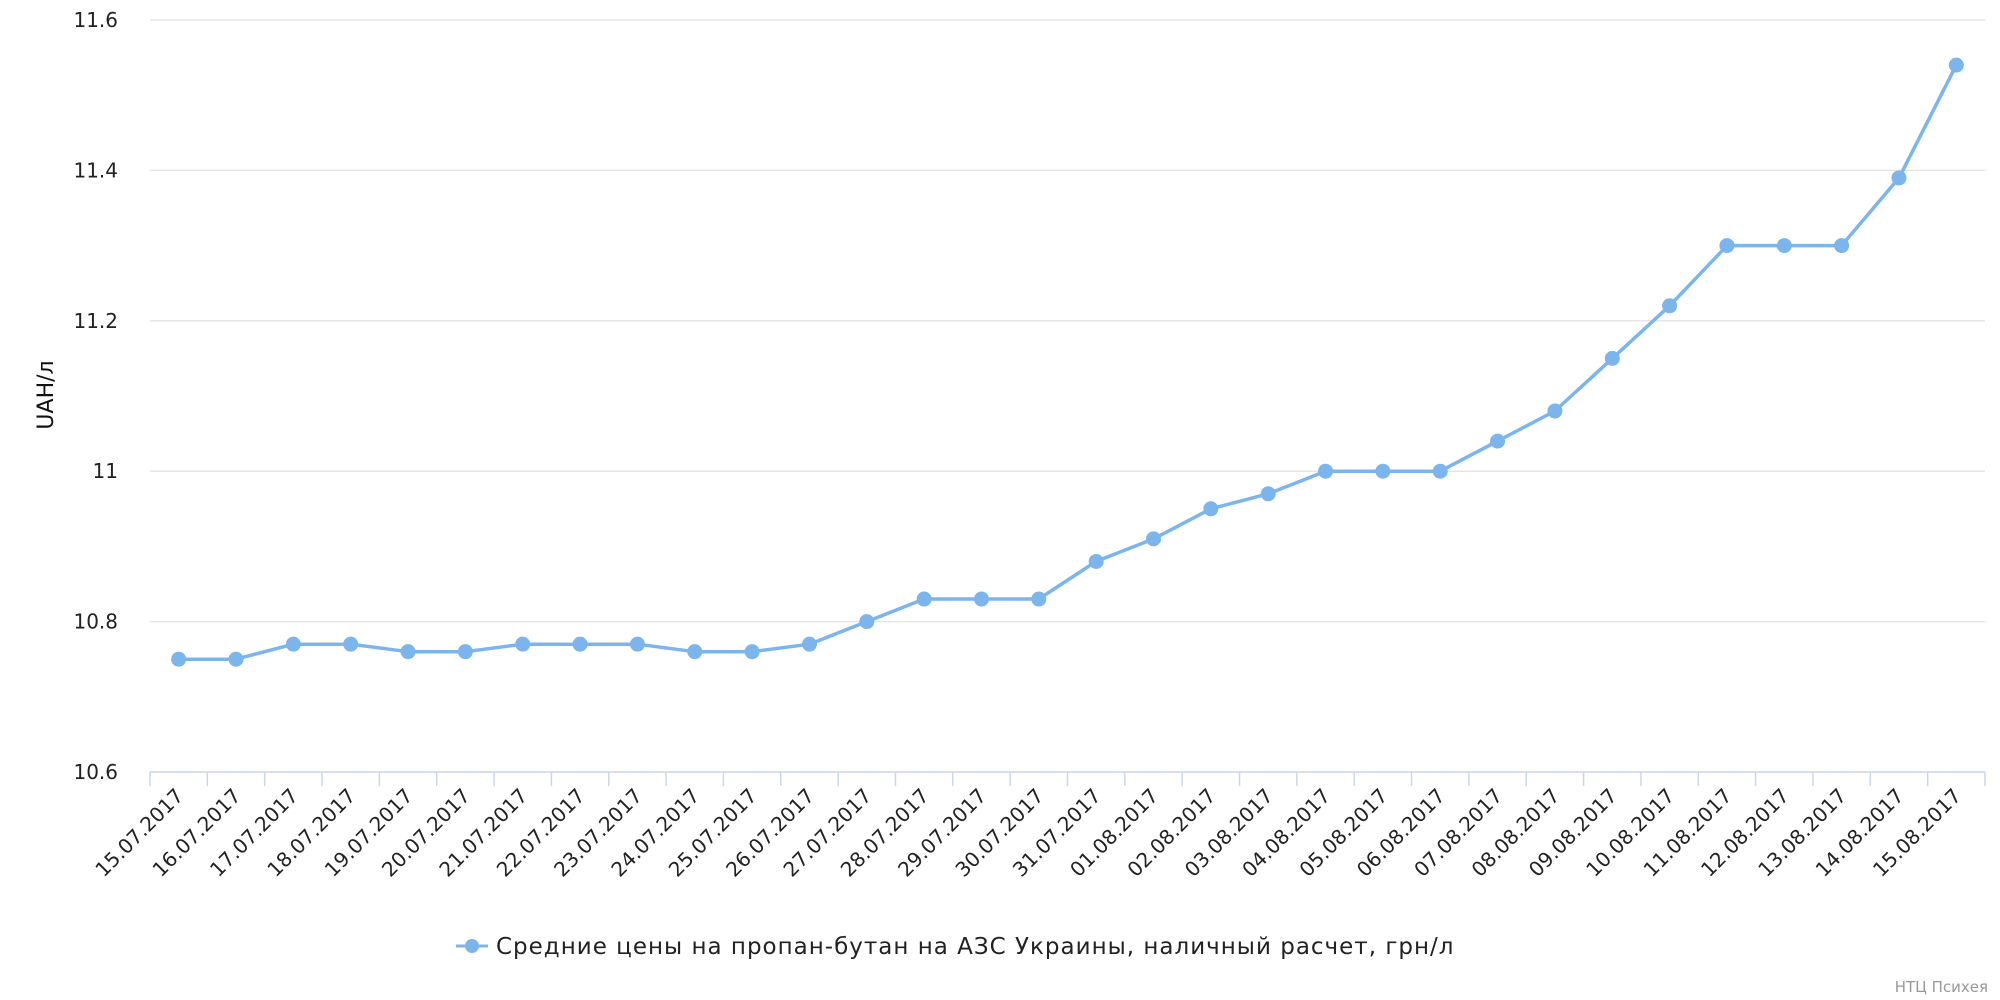 Image resolution: width=2000 pixels, height=1000 pixels. What do you see at coordinates (105, 471) in the screenshot?
I see `y-tick-label: 11` at bounding box center [105, 471].